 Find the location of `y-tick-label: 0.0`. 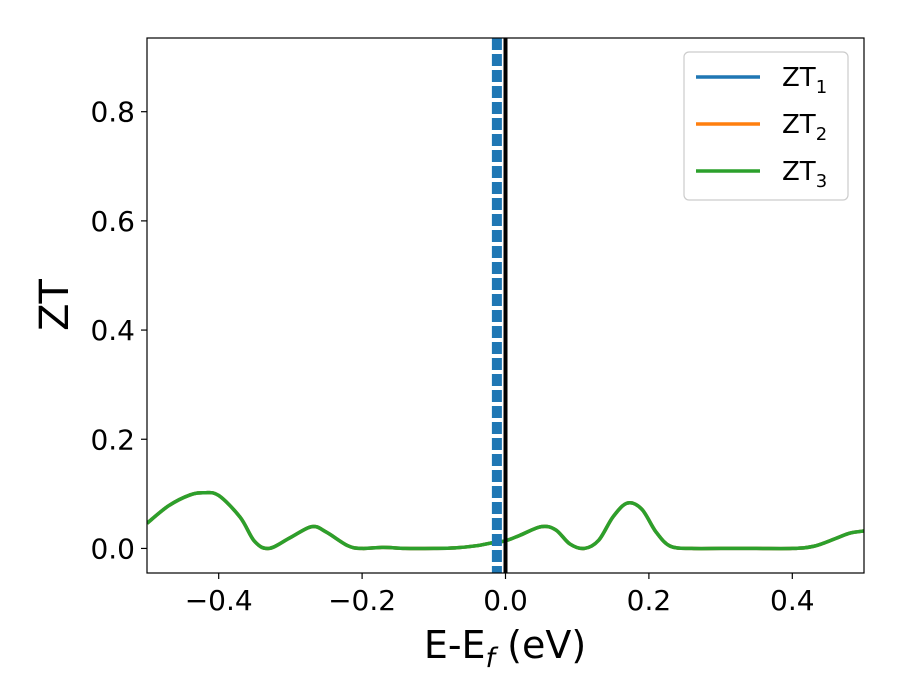

y-tick-label: 0.0 is located at coordinates (112, 548).